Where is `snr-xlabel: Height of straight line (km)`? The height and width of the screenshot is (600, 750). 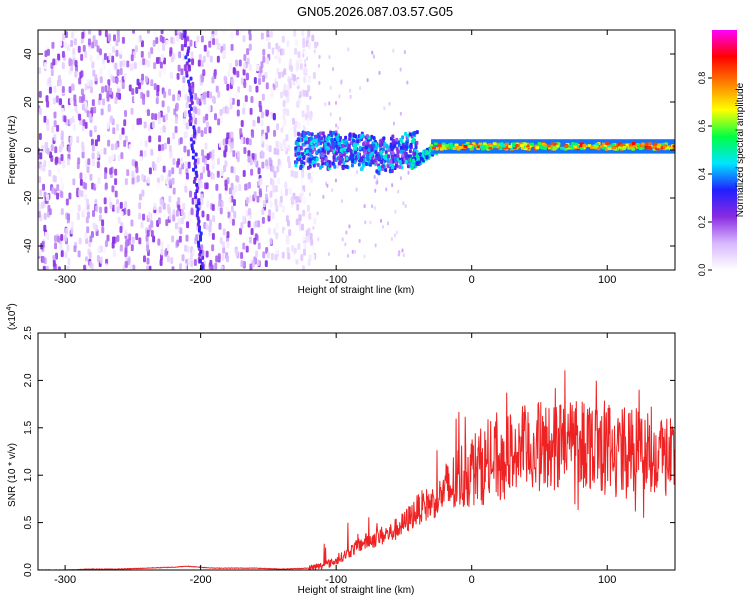
snr-xlabel: Height of straight line (km) is located at coordinates (356, 590).